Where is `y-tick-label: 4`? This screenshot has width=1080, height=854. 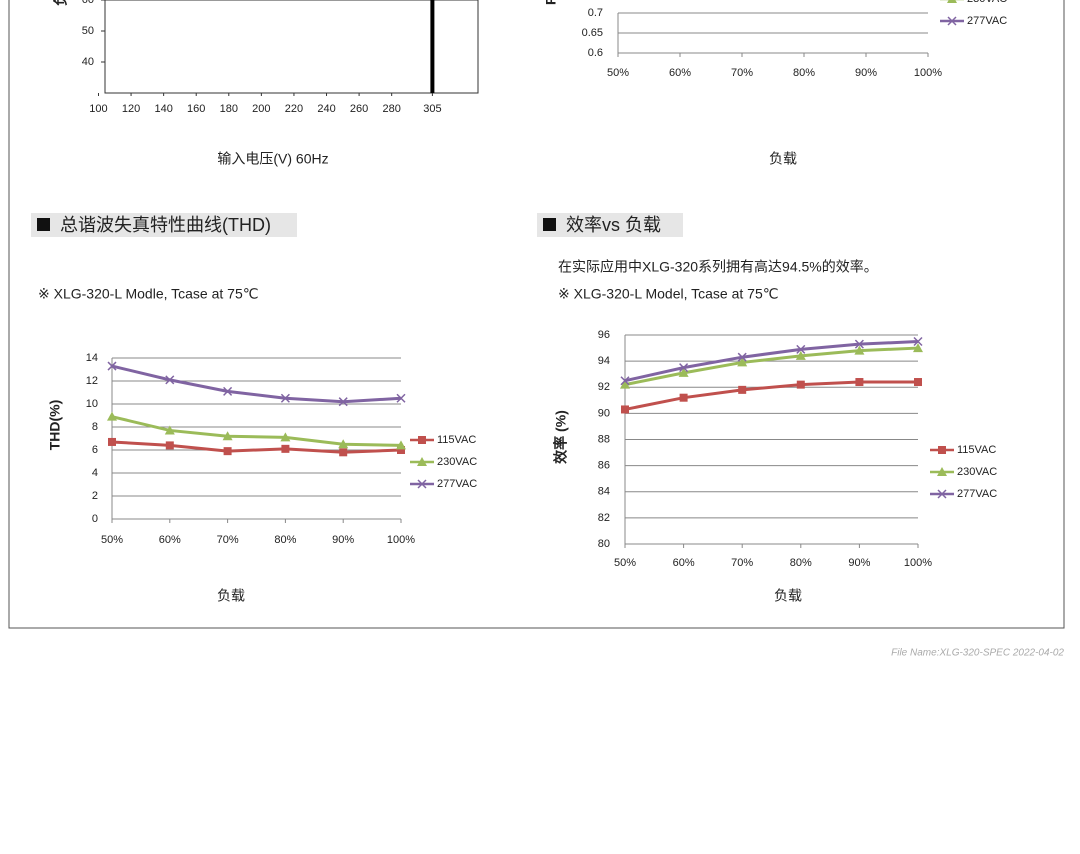 y-tick-label: 4 is located at coordinates (95, 473).